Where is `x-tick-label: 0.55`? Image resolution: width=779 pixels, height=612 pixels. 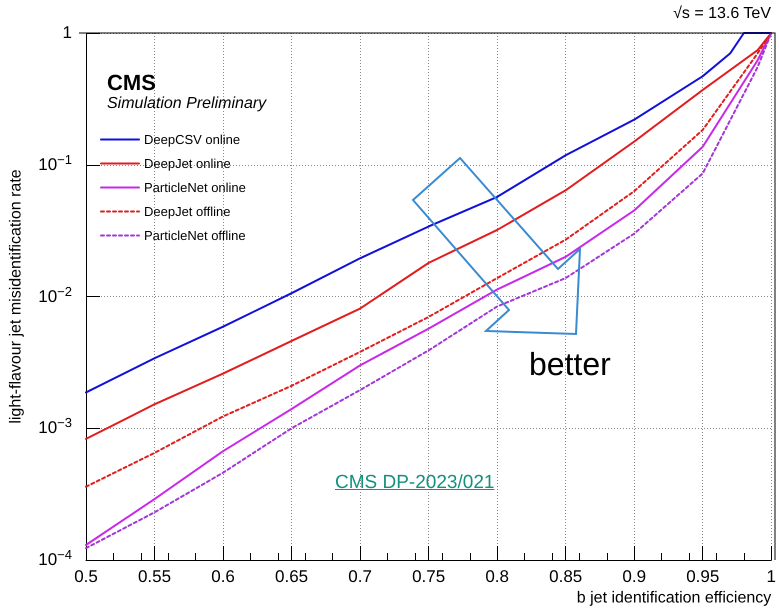 x-tick-label: 0.55 is located at coordinates (155, 576).